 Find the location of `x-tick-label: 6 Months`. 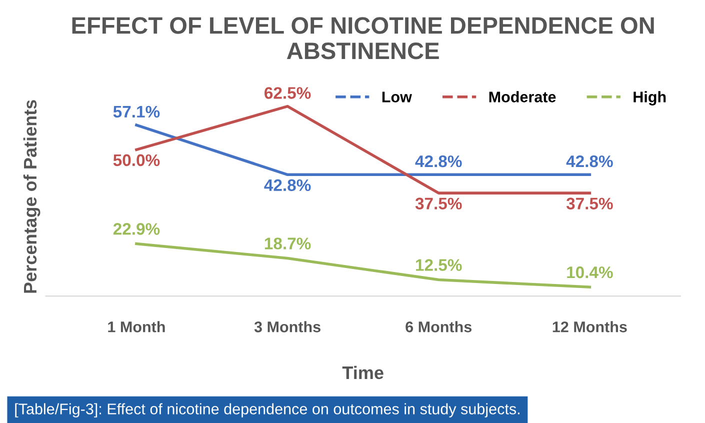

x-tick-label: 6 Months is located at coordinates (439, 326).